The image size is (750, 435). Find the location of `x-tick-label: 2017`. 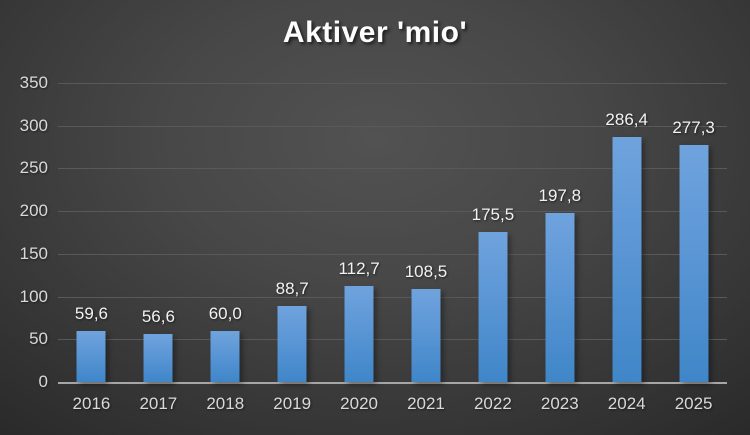

x-tick-label: 2017 is located at coordinates (158, 403).